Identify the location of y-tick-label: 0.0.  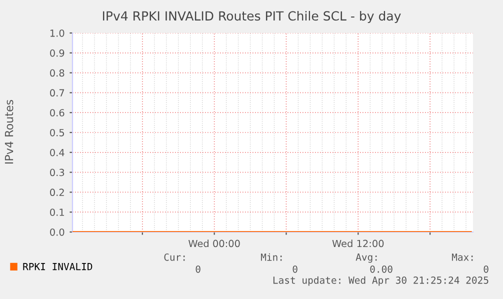
(57, 232).